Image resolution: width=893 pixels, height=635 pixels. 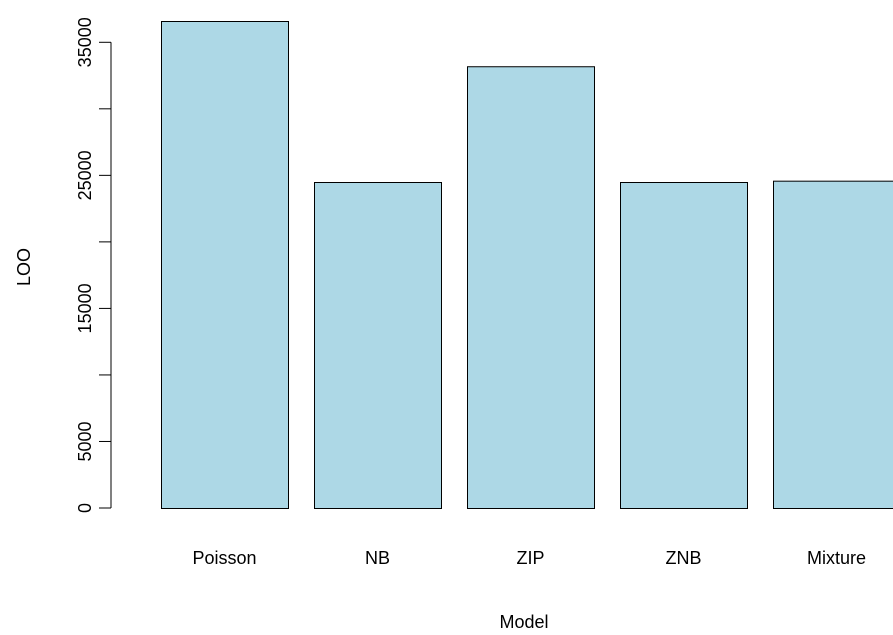 I want to click on bar-mixture, so click(x=833, y=345).